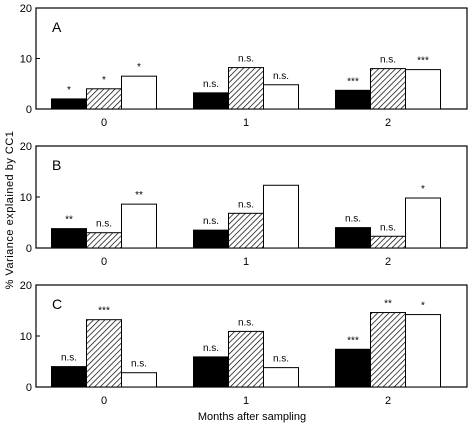 The height and width of the screenshot is (427, 474). What do you see at coordinates (252, 417) in the screenshot?
I see `x-axis-label: Months after sampling` at bounding box center [252, 417].